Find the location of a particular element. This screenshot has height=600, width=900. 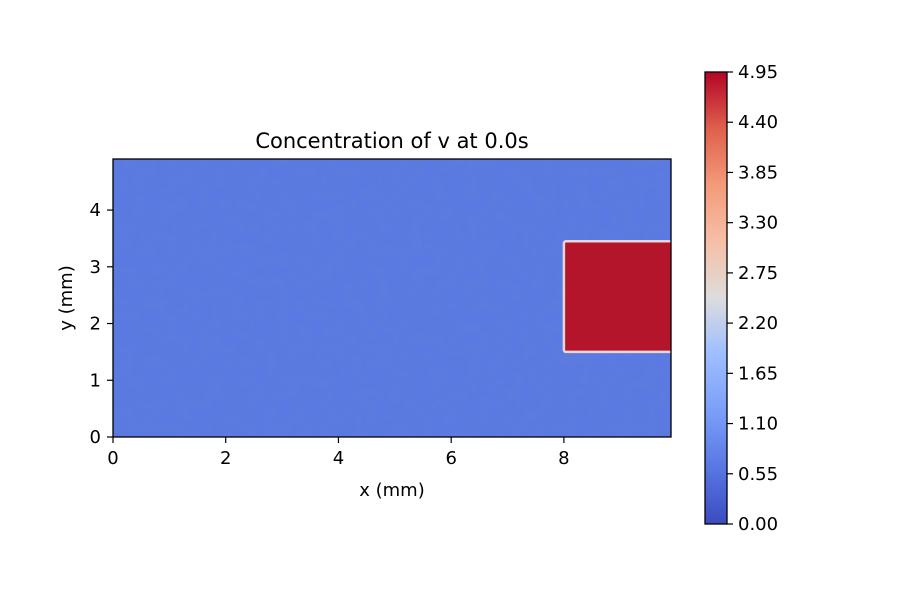

colorbar-frame is located at coordinates (716, 298).